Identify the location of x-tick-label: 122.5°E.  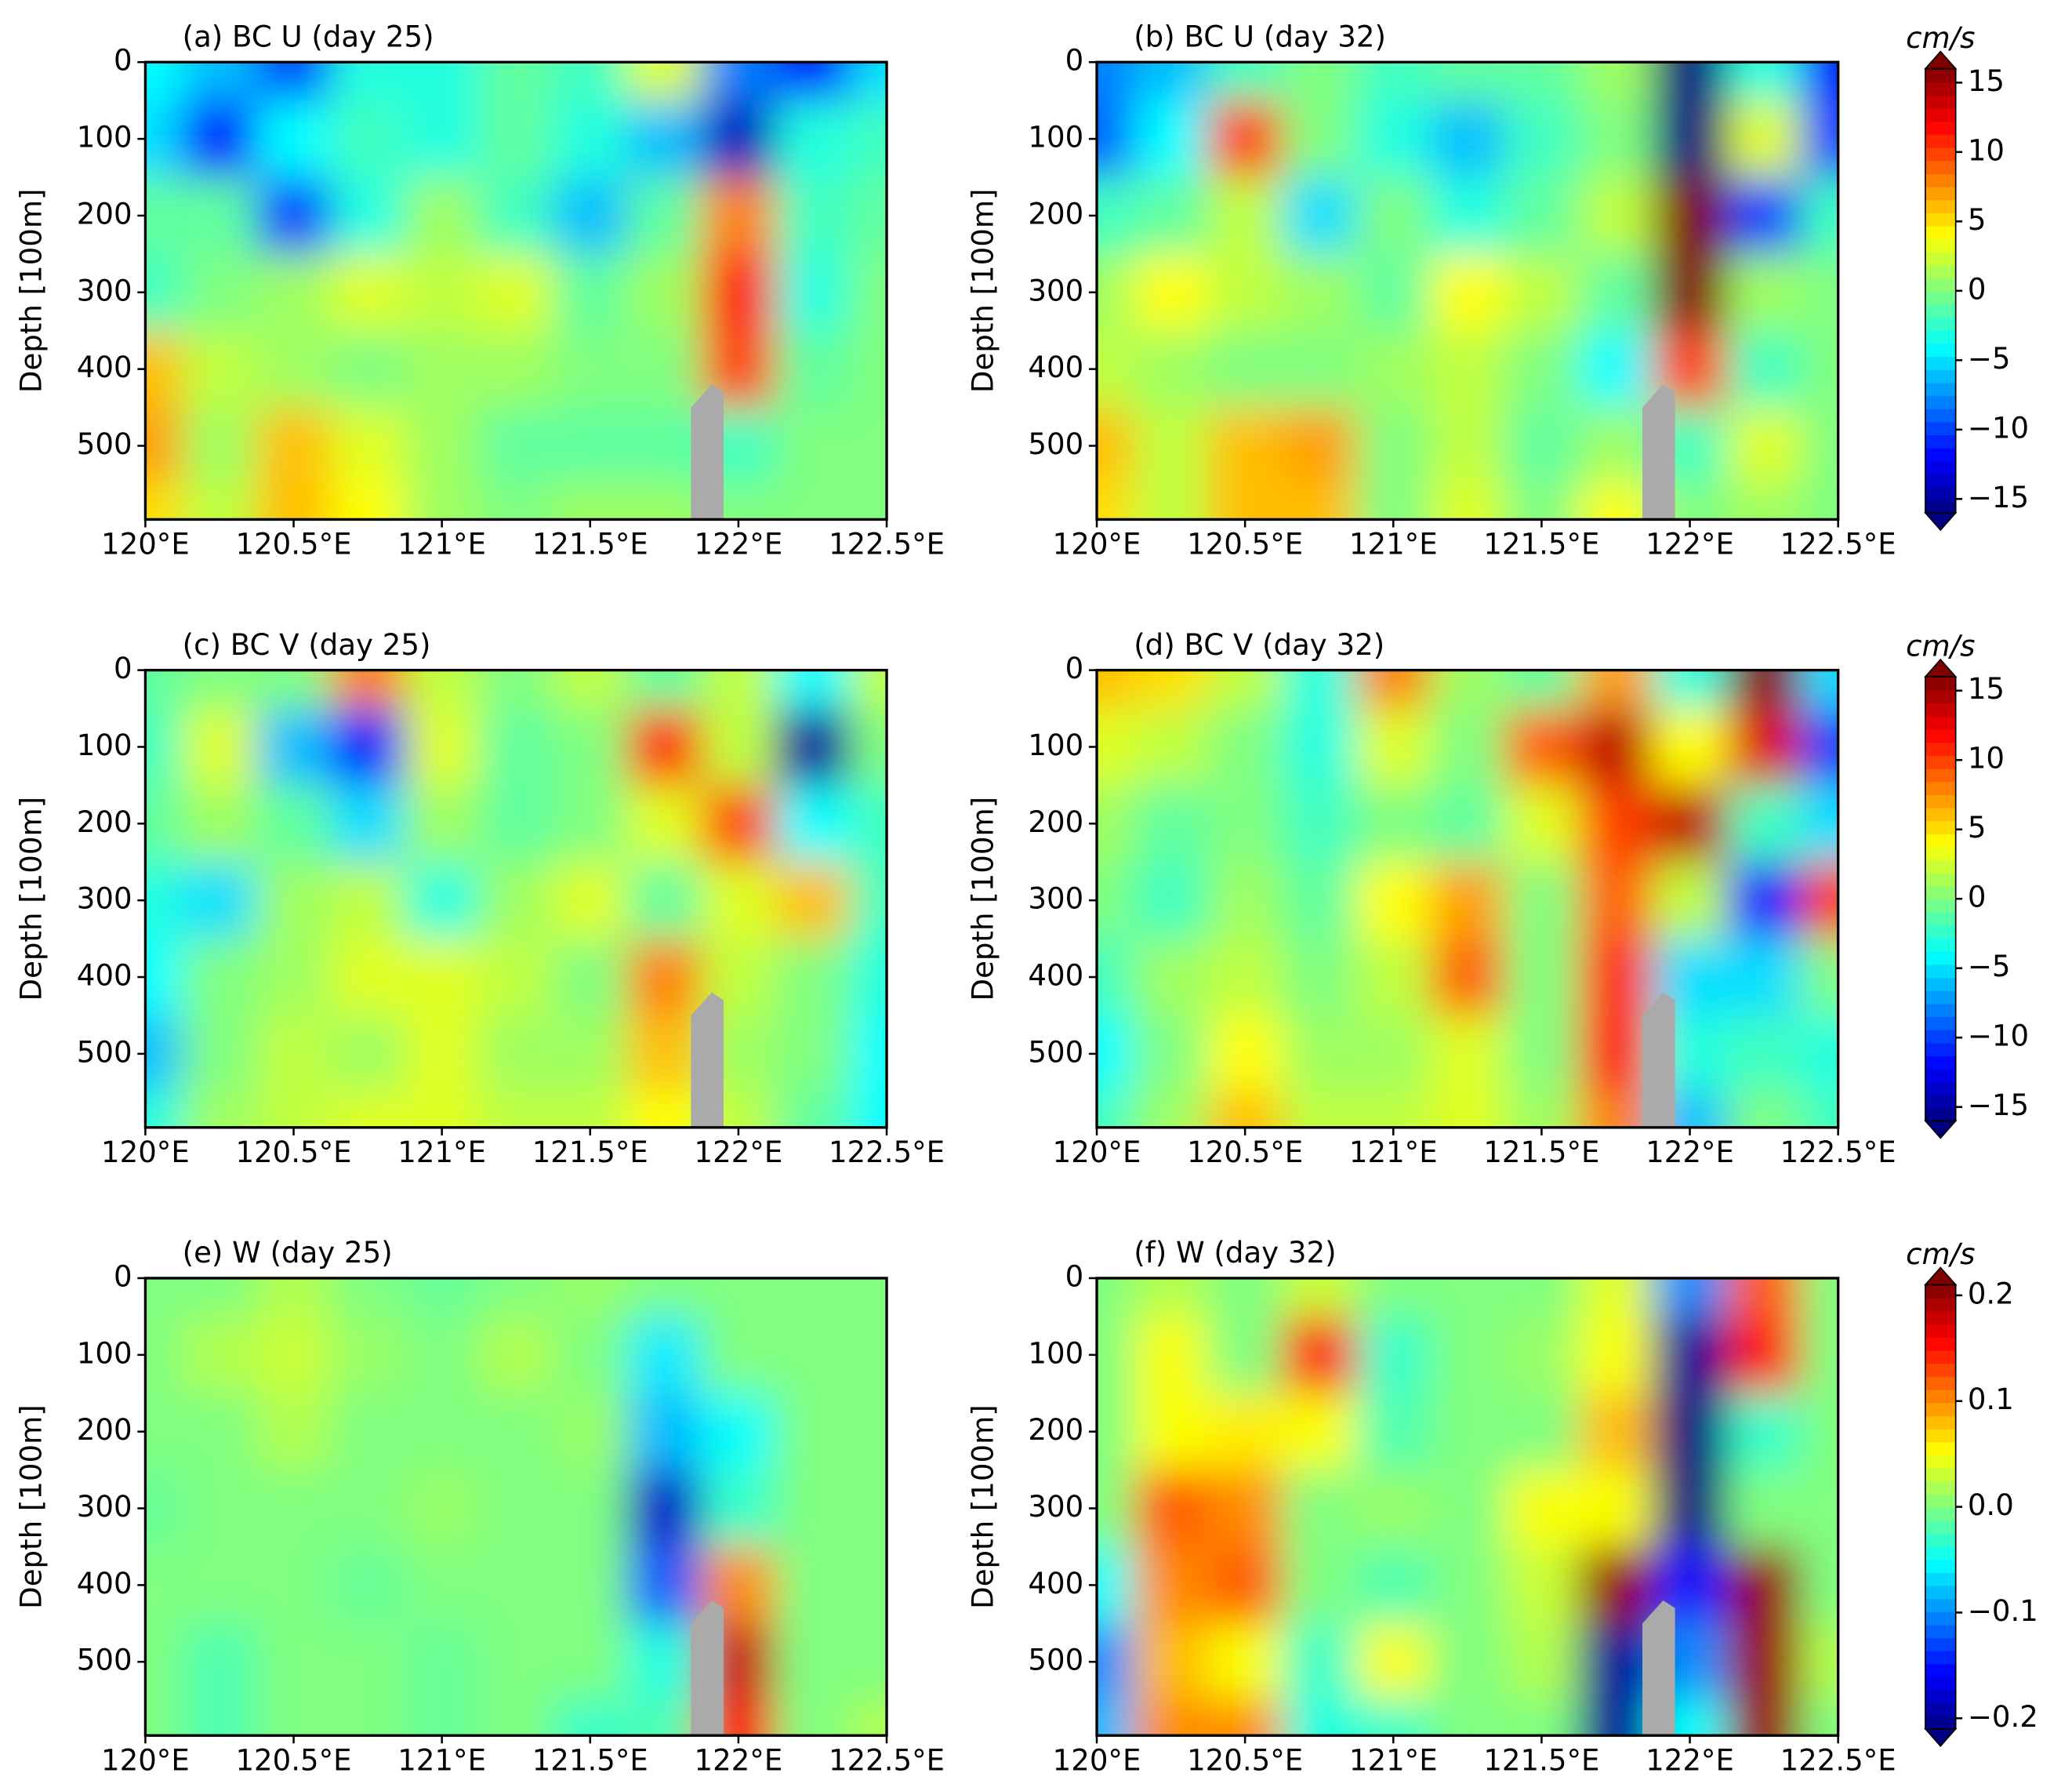
(887, 1152).